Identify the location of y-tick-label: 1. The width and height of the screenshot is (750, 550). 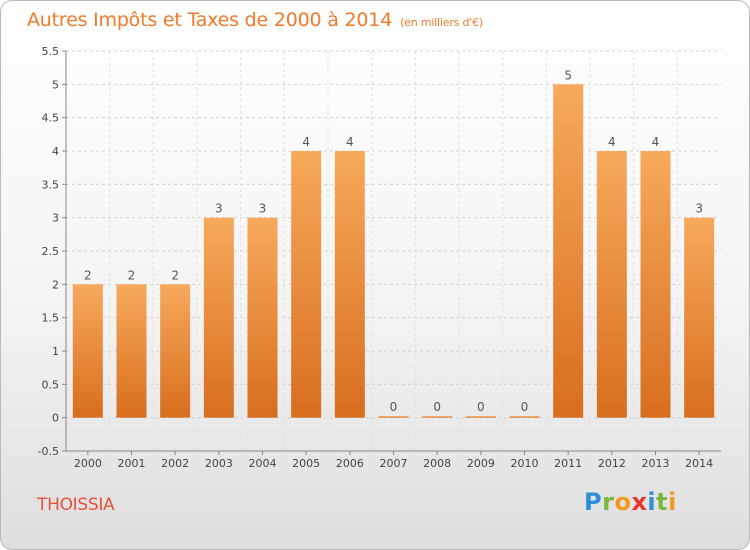
(55, 351).